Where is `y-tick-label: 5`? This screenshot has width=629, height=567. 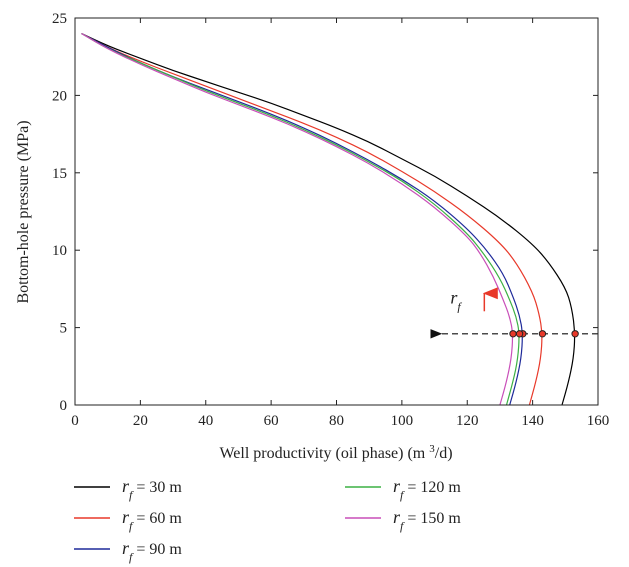 y-tick-label: 5 is located at coordinates (64, 329).